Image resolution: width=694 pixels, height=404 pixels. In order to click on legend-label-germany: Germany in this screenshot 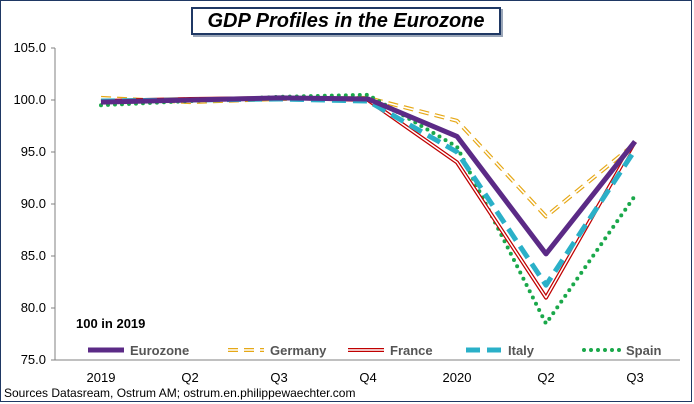, I will do `click(298, 350)`.